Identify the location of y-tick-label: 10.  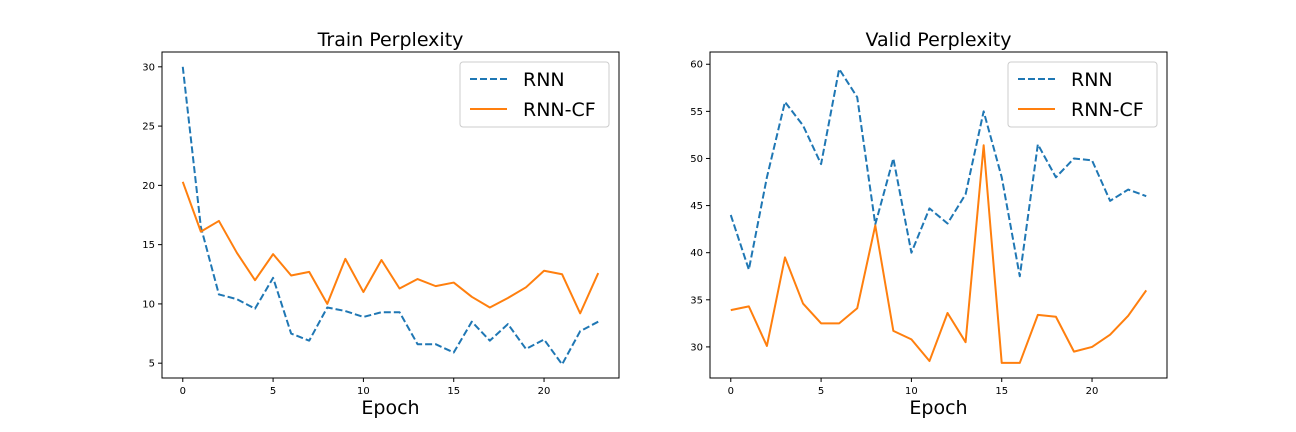
(148, 304).